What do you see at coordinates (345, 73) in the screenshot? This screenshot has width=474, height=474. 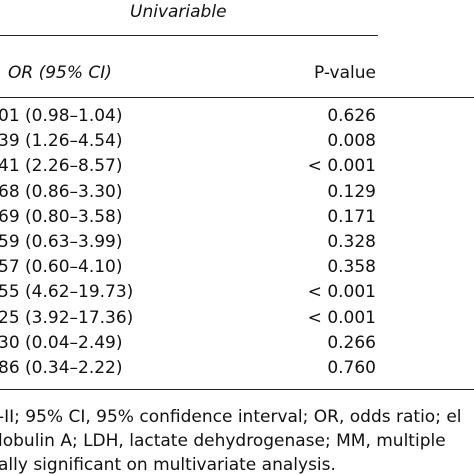 I see `column-header: P-value` at bounding box center [345, 73].